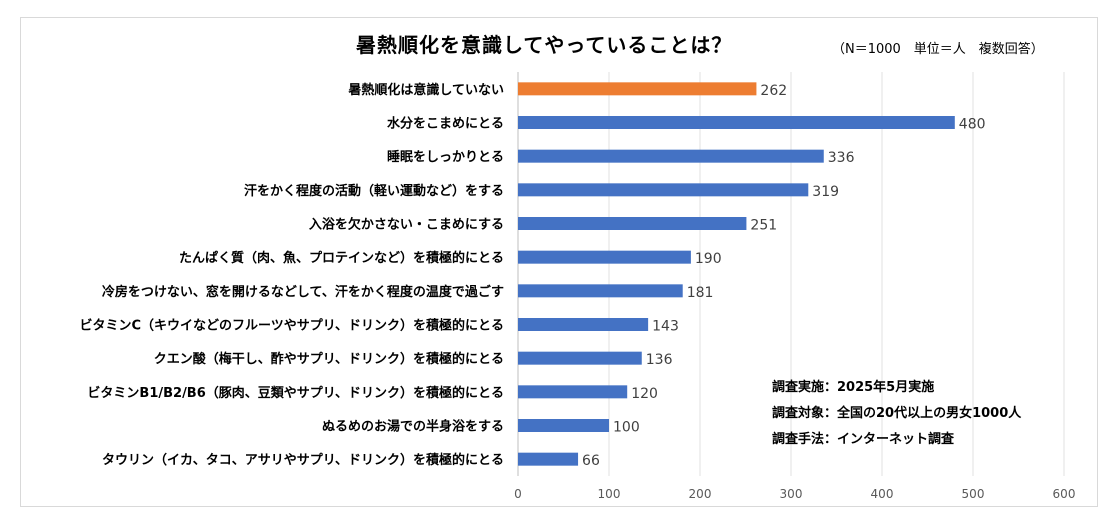 This screenshot has height=527, width=1113. I want to click on value-label: 143, so click(665, 327).